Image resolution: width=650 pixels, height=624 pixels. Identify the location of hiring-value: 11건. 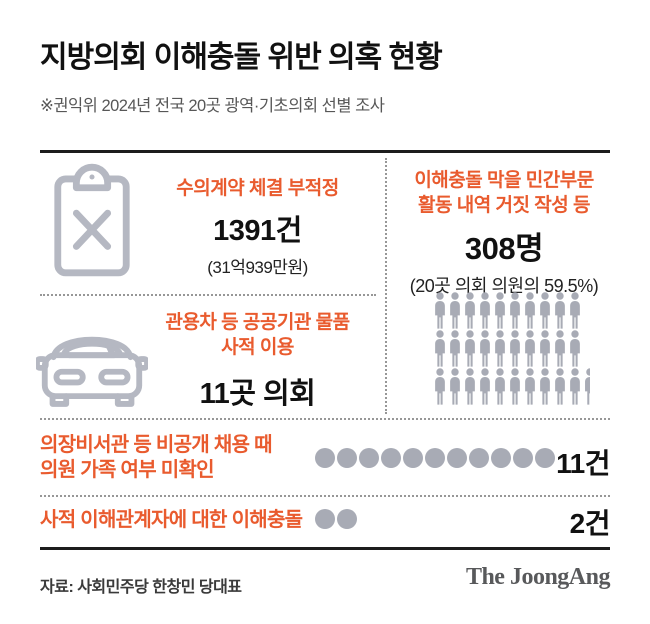
(583, 463).